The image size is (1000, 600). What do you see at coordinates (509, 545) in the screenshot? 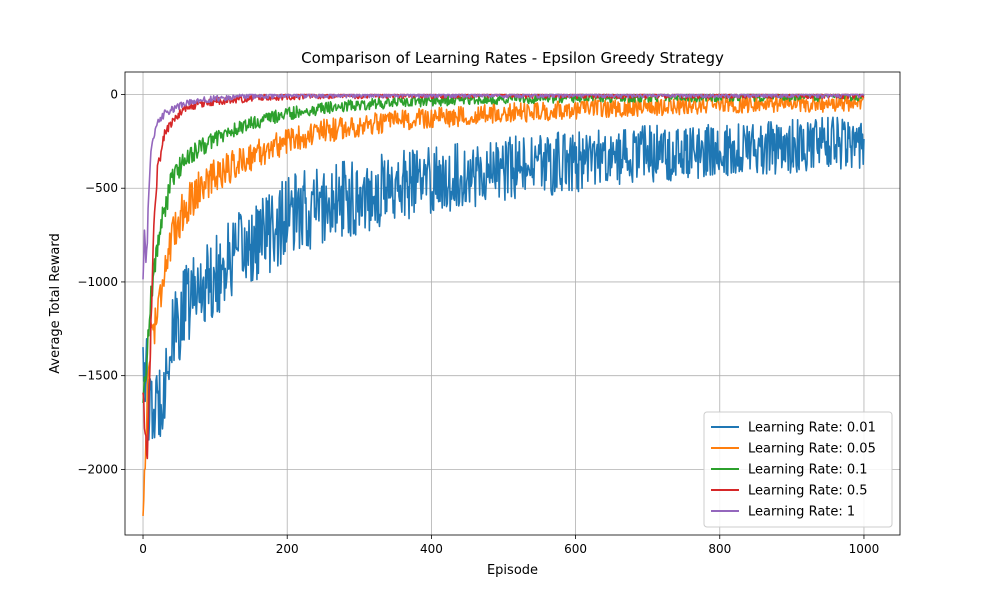
I see `x-axis-ticks: 0 200 400 600 800 1000` at bounding box center [509, 545].